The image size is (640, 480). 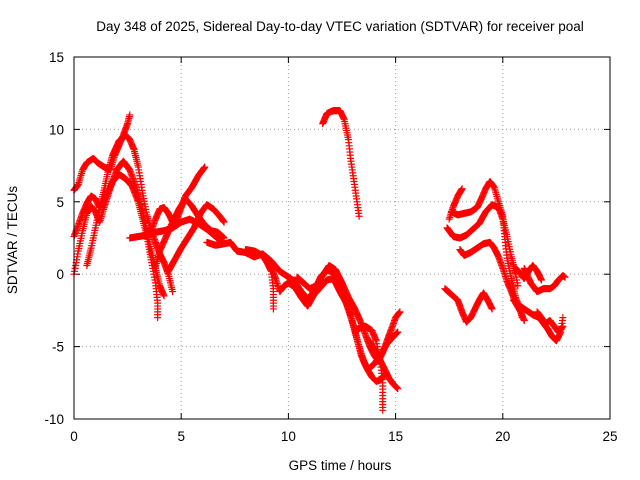 I want to click on x-tick-label: 15, so click(x=395, y=436).